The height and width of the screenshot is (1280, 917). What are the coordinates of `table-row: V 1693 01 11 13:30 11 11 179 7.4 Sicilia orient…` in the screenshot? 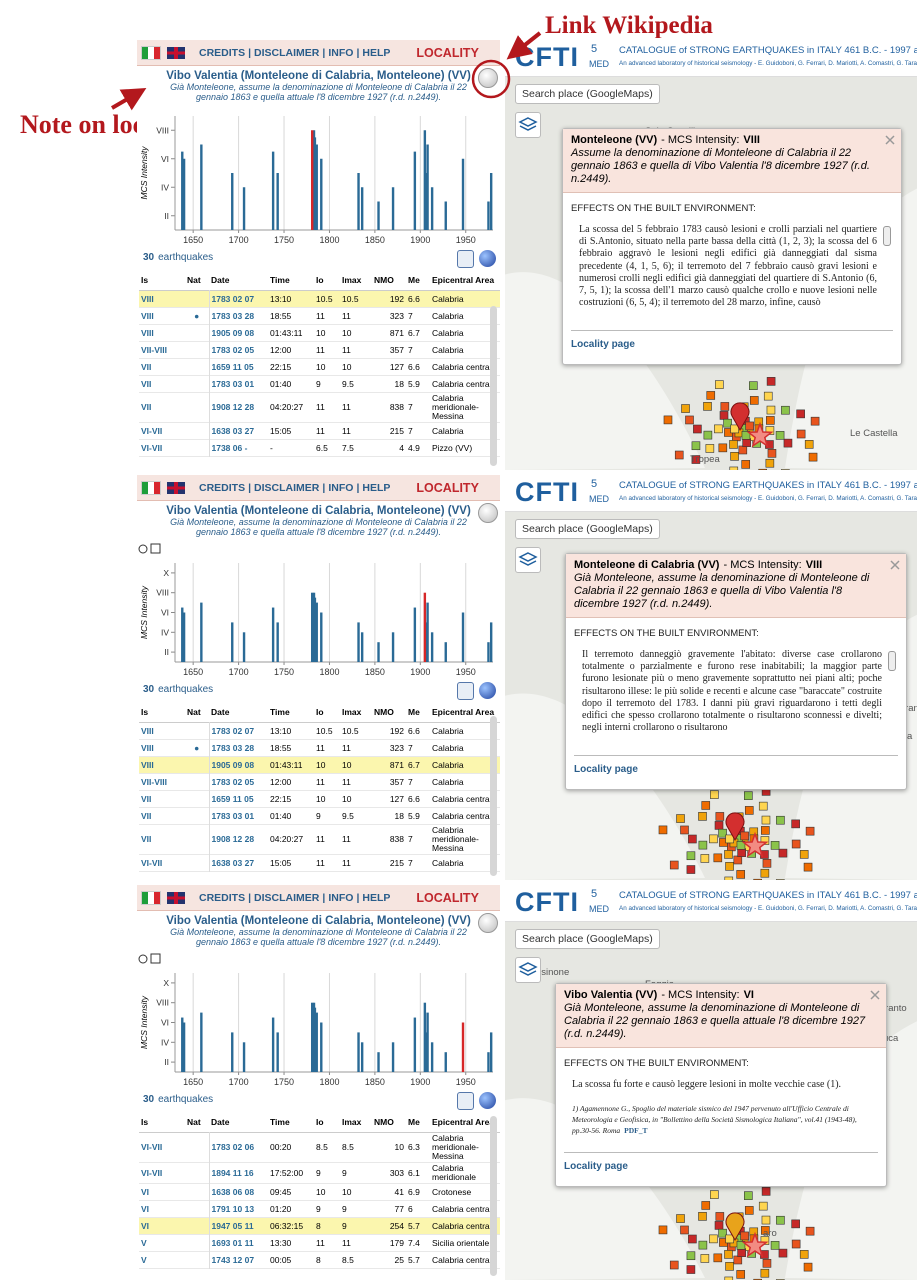 It's located at (319, 1243).